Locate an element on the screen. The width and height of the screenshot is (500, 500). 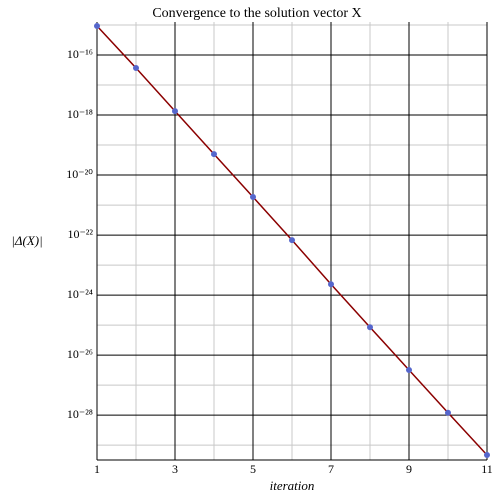
y-tick-label: 10⁻²⁰ is located at coordinates (79, 174).